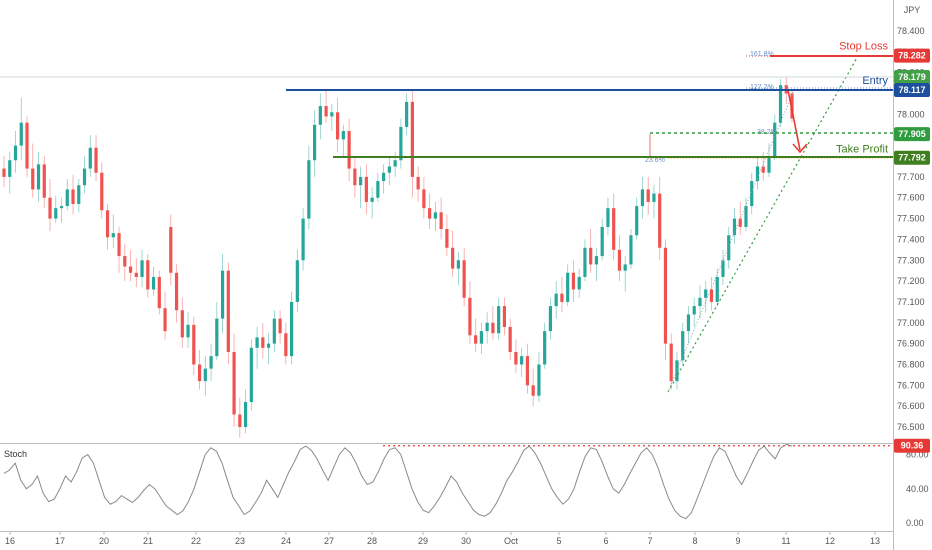 Image resolution: width=932 pixels, height=550 pixels. What do you see at coordinates (737, 541) in the screenshot?
I see `time-tick-label: 9` at bounding box center [737, 541].